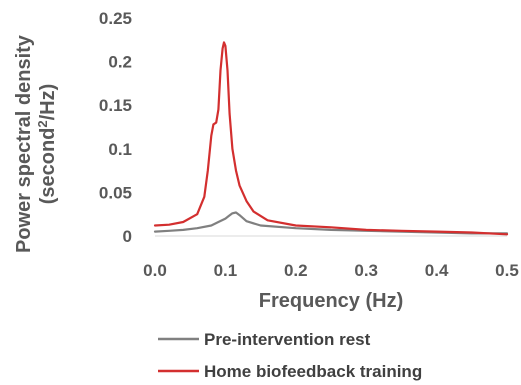  Describe the element at coordinates (331, 301) in the screenshot. I see `x-axis-title: Frequency (Hz)` at that location.